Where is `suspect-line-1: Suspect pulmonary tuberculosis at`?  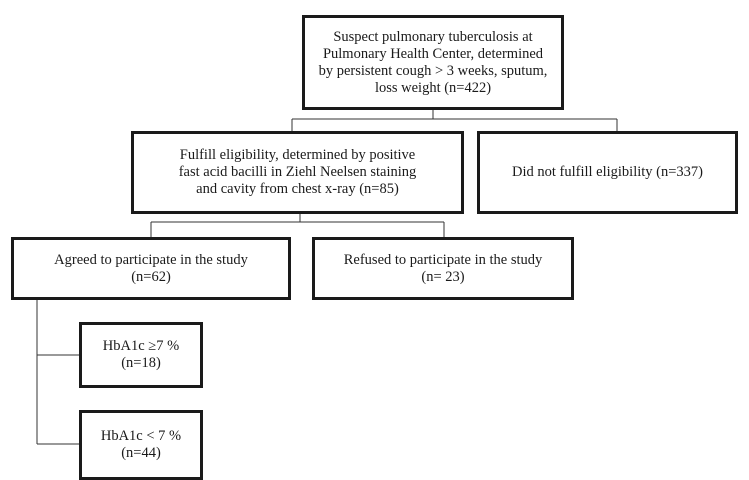
suspect-line-1: Suspect pulmonary tuberculosis at is located at coordinates (433, 36).